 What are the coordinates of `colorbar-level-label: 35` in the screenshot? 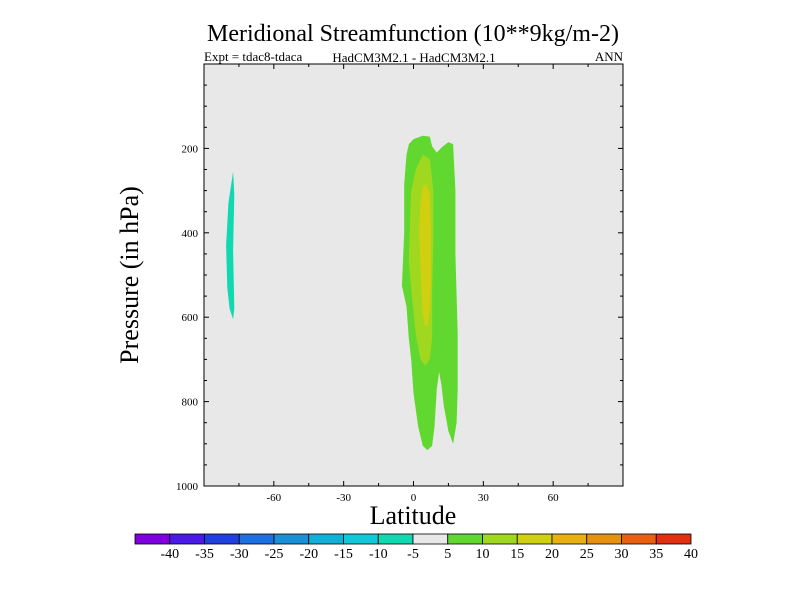 It's located at (656, 554).